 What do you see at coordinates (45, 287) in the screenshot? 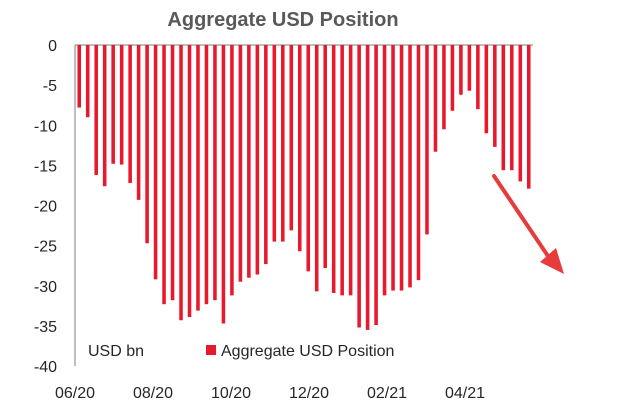
I see `y-tick-label: -30` at bounding box center [45, 287].